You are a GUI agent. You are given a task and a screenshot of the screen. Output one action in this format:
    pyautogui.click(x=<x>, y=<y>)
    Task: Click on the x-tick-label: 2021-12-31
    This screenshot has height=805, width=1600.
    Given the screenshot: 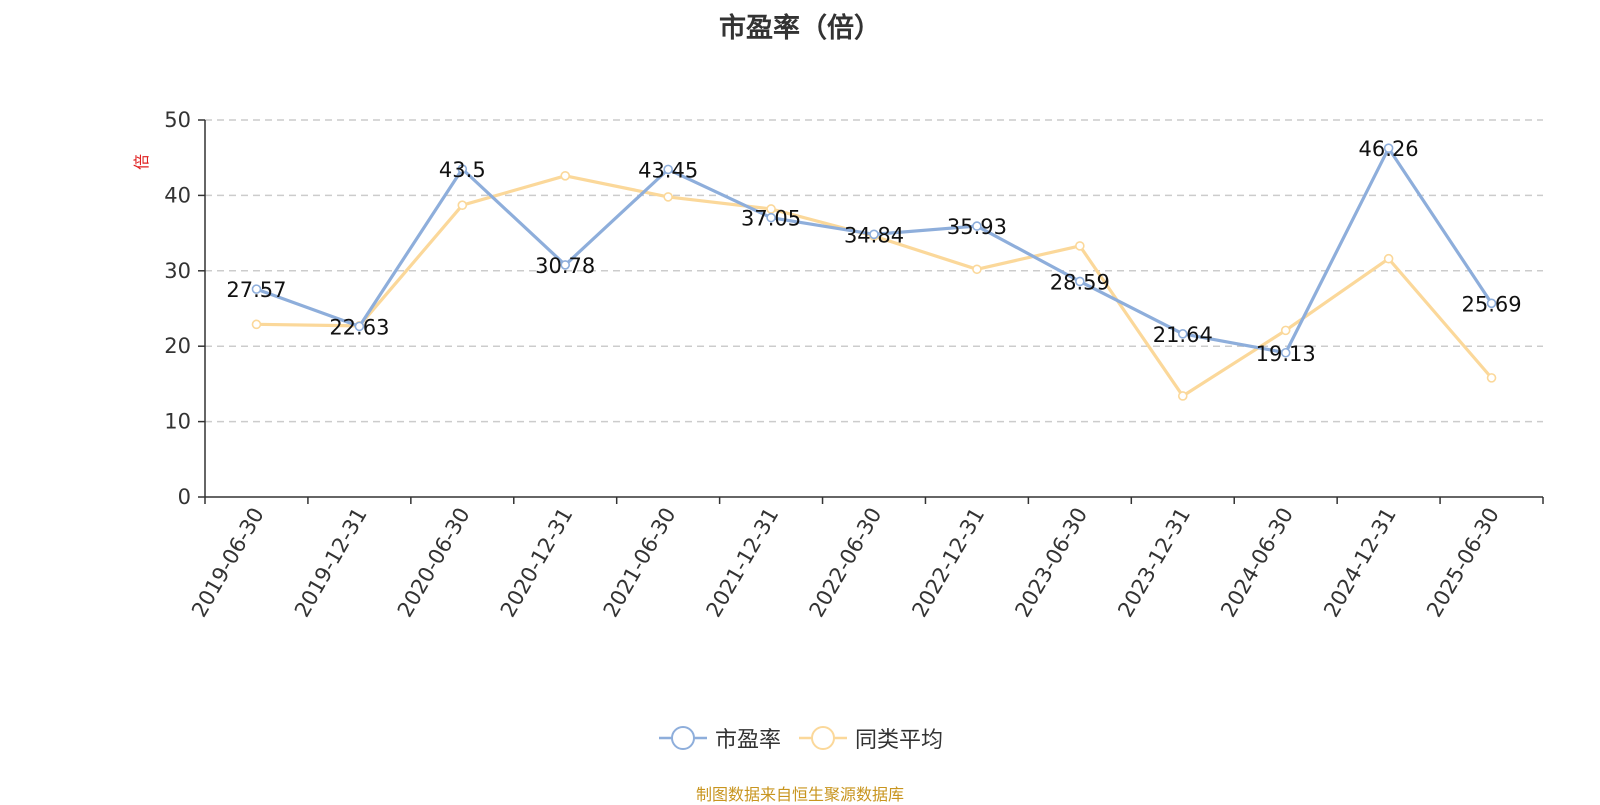 What is the action you would take?
    pyautogui.click(x=743, y=563)
    